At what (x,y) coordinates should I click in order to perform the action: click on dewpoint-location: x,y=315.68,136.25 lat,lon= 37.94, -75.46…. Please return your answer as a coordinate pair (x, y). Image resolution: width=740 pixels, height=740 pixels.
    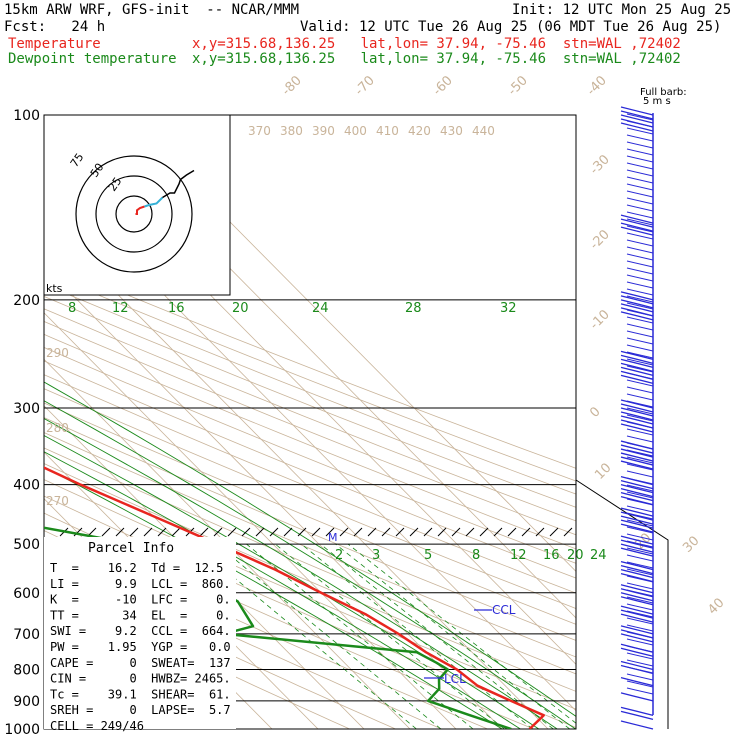
    Looking at the image, I should click on (436, 59).